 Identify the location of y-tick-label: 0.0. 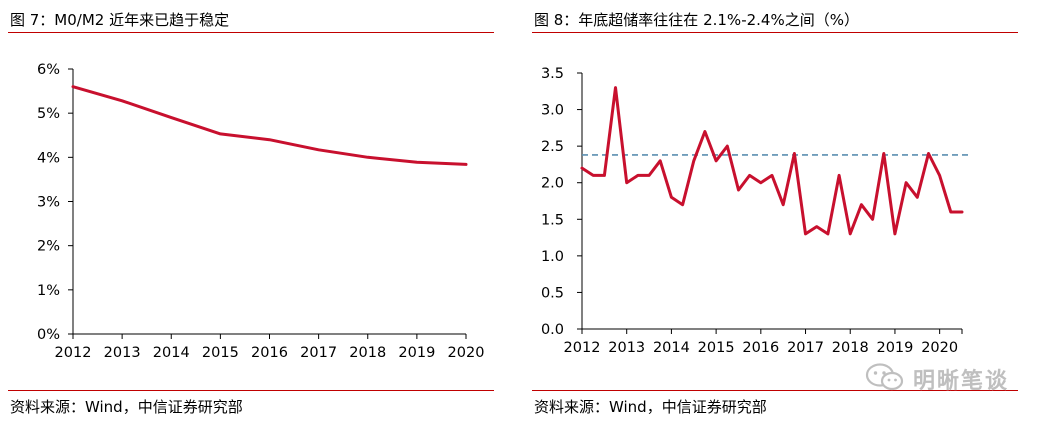
(552, 330).